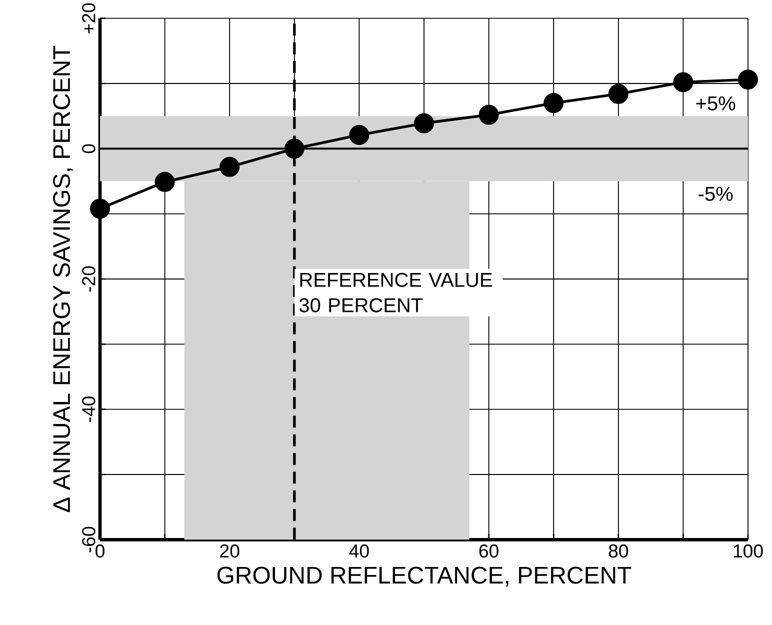 The width and height of the screenshot is (772, 625). Describe the element at coordinates (359, 551) in the screenshot. I see `x-tick-label: 40` at that location.